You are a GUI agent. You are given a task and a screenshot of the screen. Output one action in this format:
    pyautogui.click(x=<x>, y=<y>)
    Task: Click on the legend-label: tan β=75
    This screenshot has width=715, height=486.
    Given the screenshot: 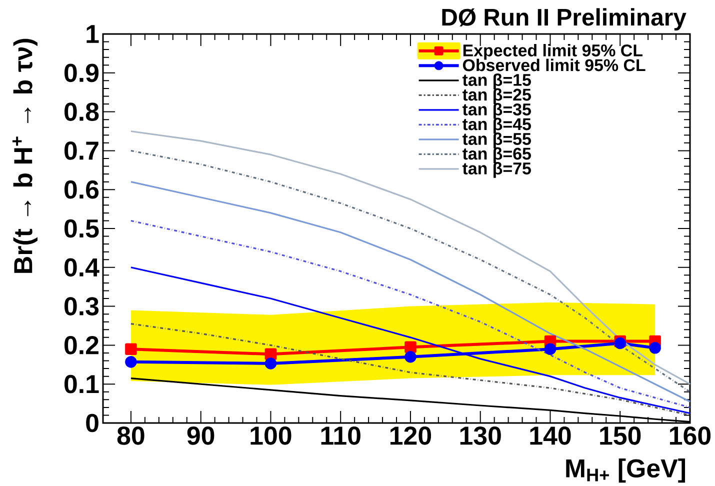 What is the action you would take?
    pyautogui.click(x=496, y=170)
    